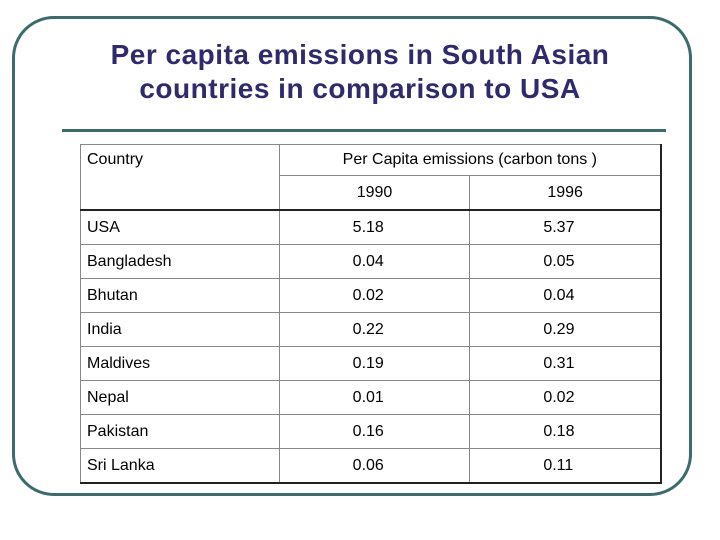 The width and height of the screenshot is (720, 540). I want to click on value-1996-cell: 5.37, so click(565, 227).